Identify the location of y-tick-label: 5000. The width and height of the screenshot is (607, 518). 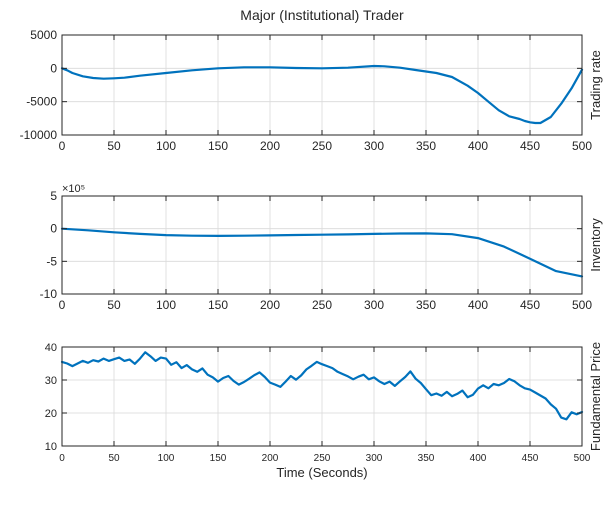
(43, 35).